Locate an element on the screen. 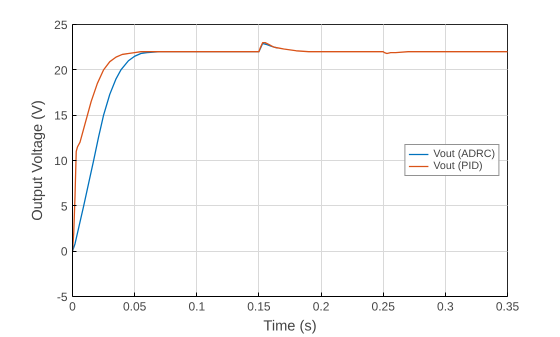  x-tick-label: 0.3 is located at coordinates (445, 307).